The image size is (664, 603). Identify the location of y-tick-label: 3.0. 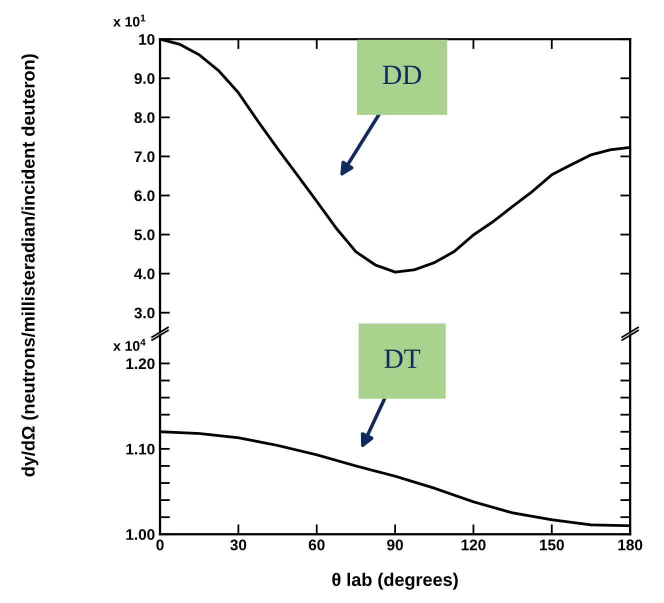
(144, 313).